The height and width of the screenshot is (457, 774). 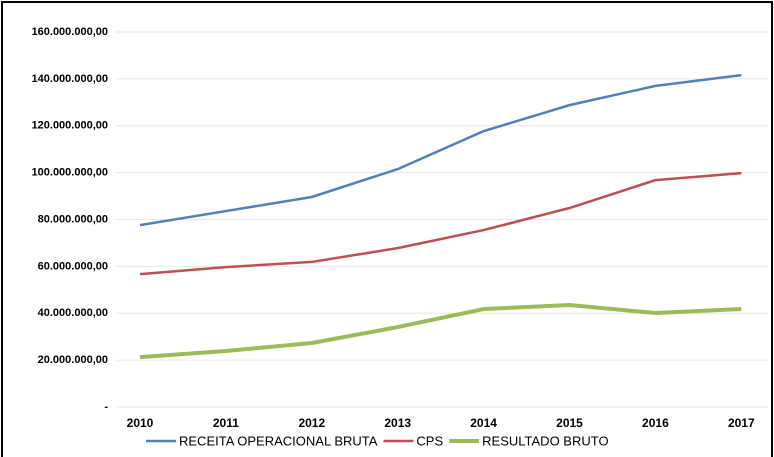 I want to click on x-tick-label: 2012, so click(x=311, y=423).